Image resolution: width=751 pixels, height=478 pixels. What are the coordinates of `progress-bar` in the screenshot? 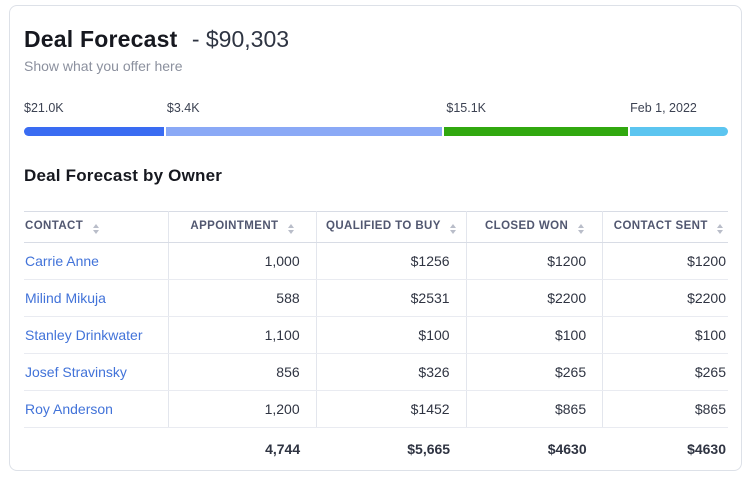 It's located at (376, 131).